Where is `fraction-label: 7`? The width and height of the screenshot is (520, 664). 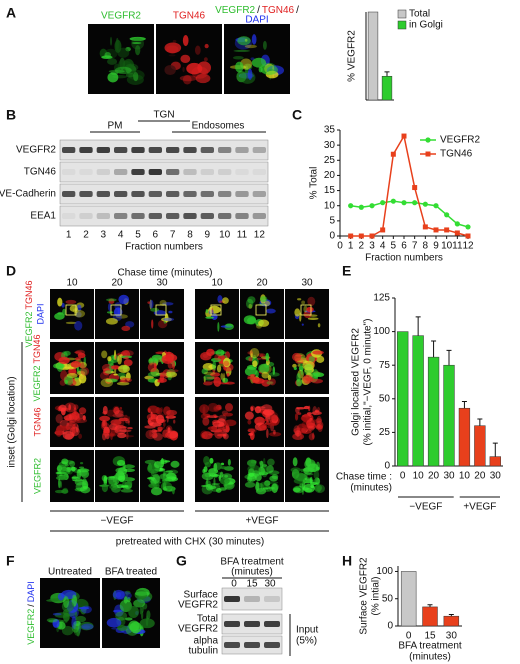
fraction-label: 7 is located at coordinates (173, 235).